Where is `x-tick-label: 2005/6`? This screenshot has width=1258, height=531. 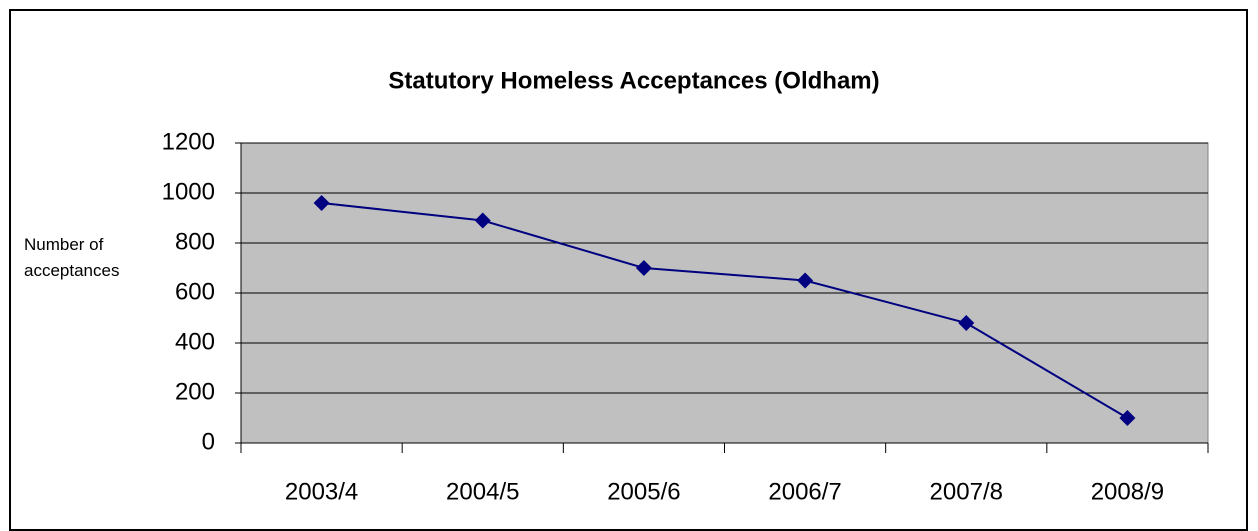 x-tick-label: 2005/6 is located at coordinates (643, 491).